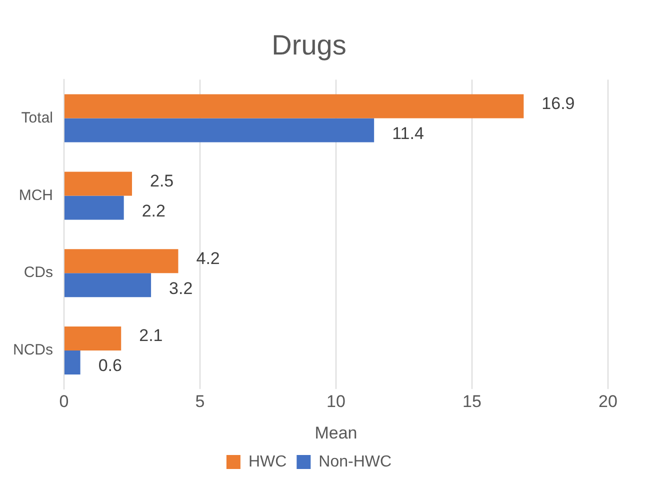 Image resolution: width=648 pixels, height=486 pixels. Describe the element at coordinates (151, 336) in the screenshot. I see `data-label: 2.1` at that location.